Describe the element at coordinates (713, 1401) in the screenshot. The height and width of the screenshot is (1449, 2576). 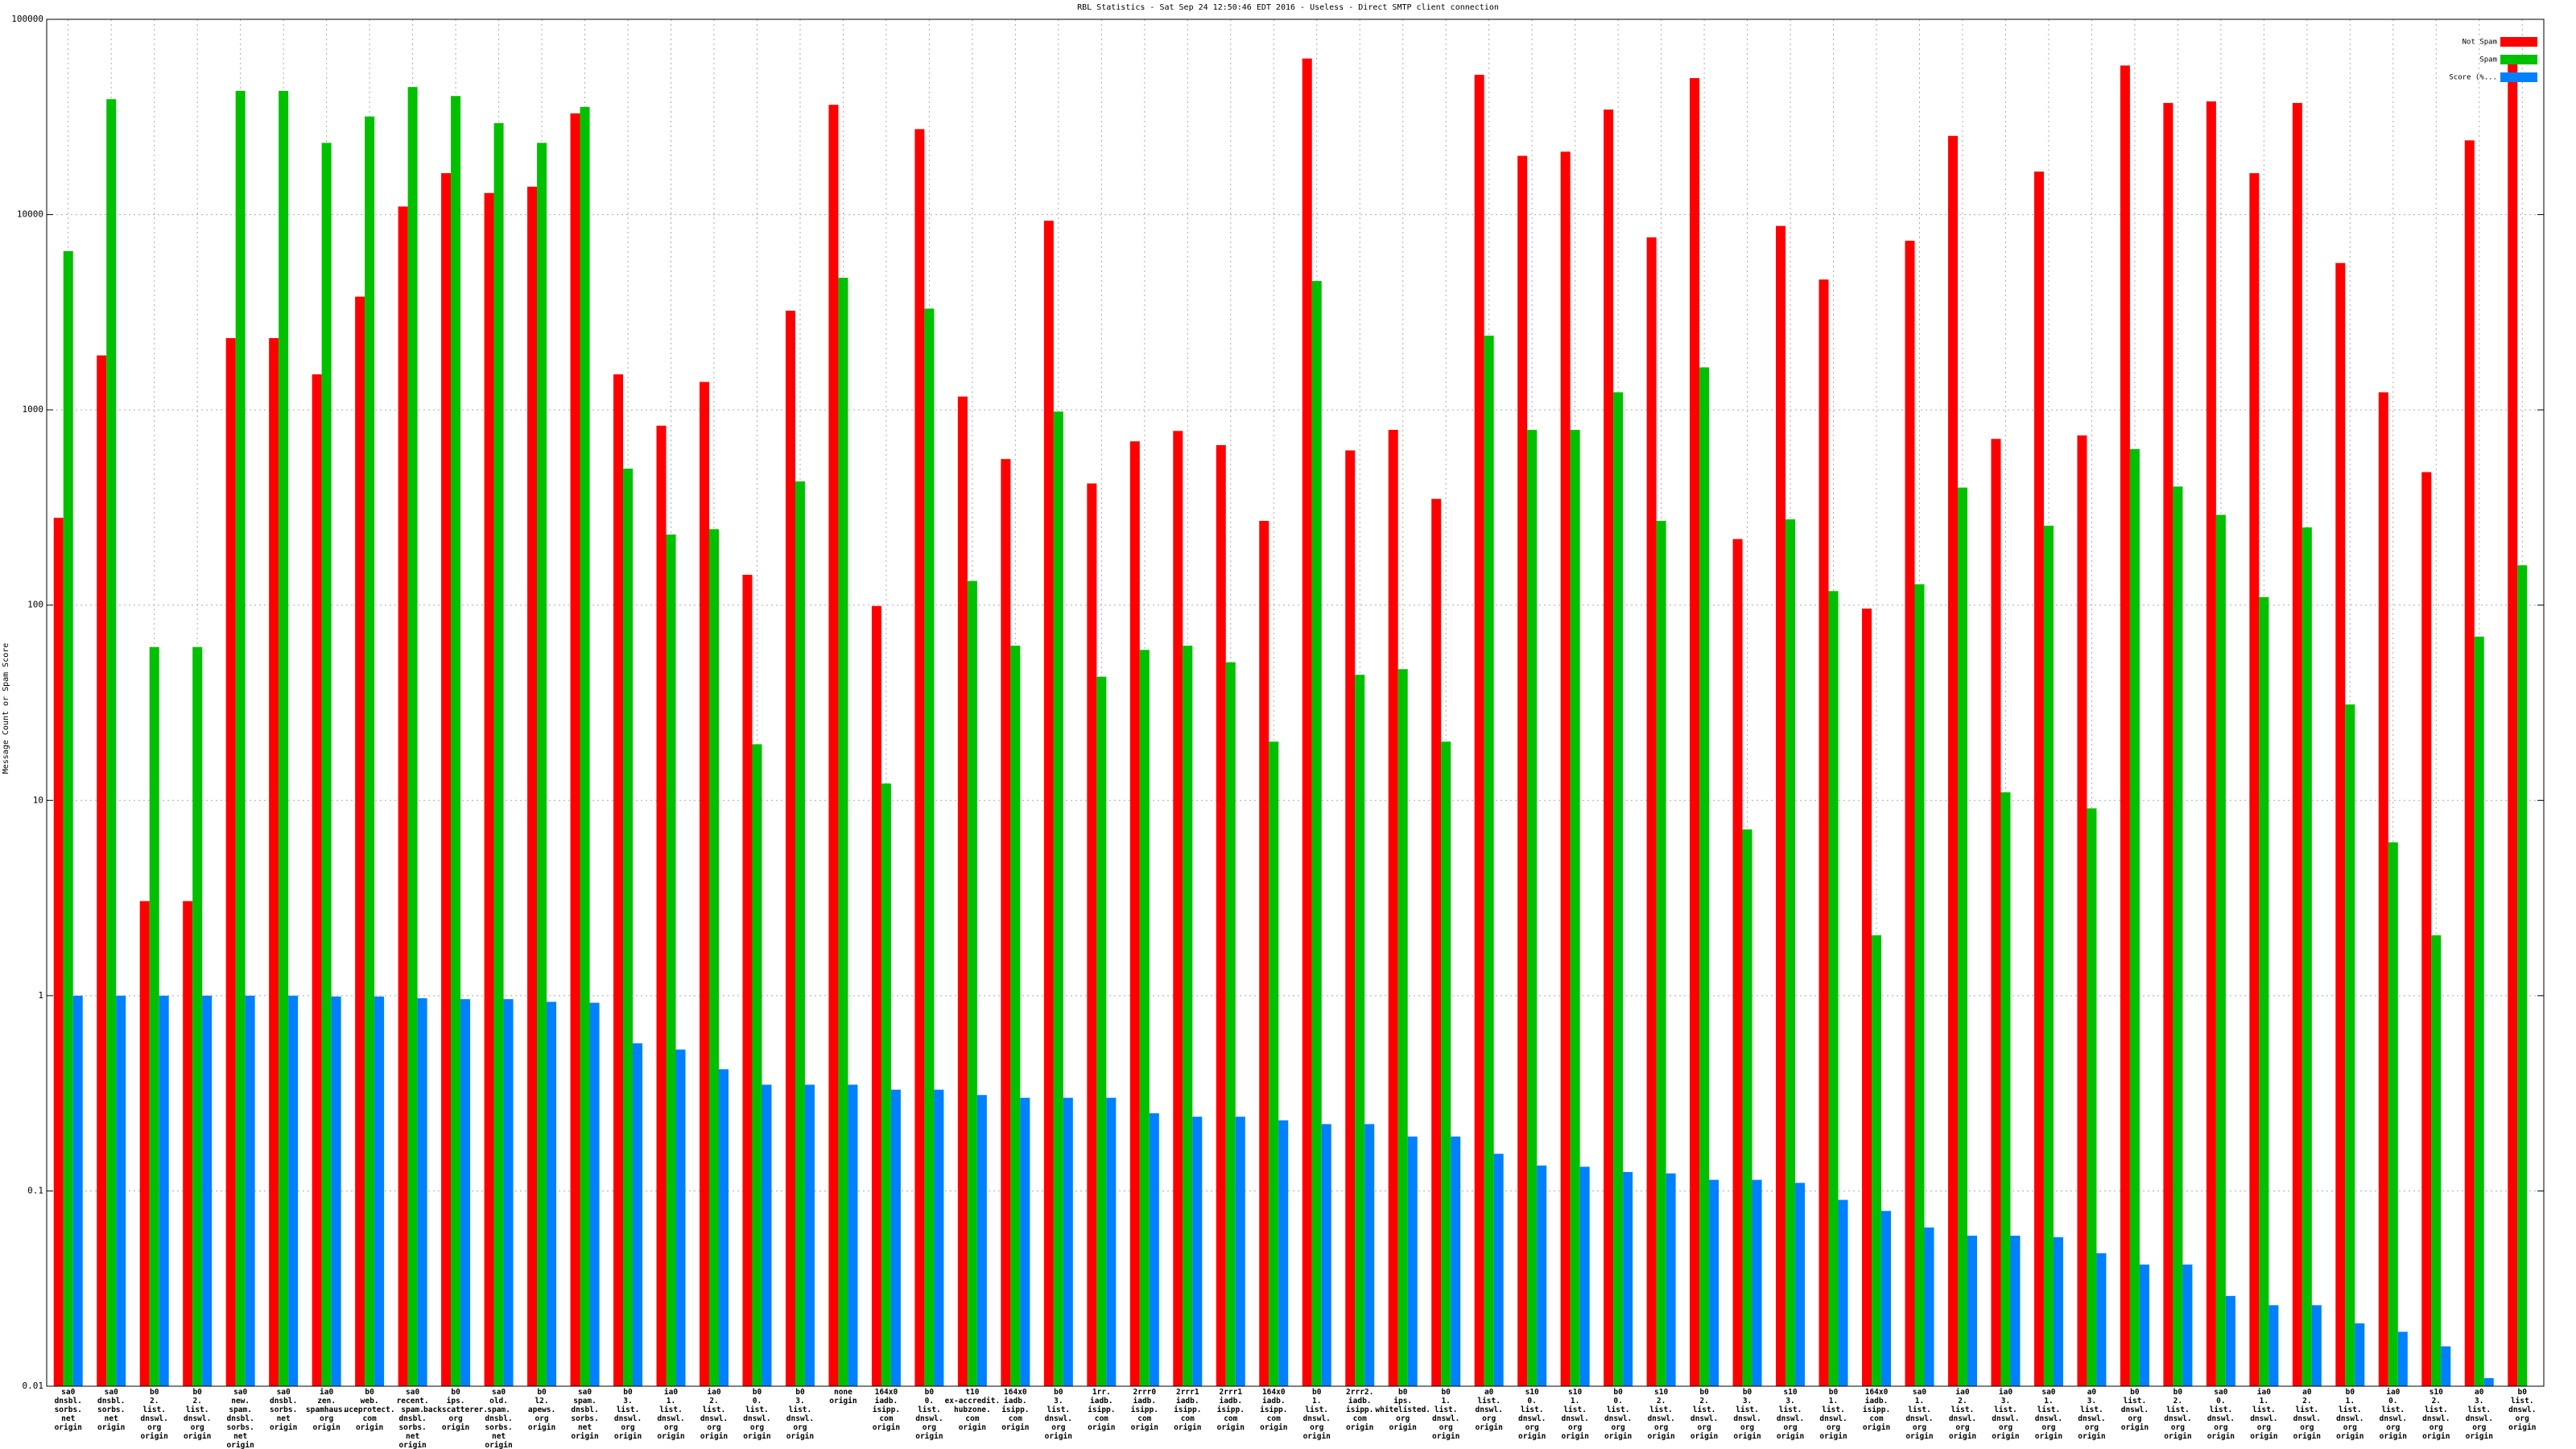
I see `x-tick-label: 2.` at that location.